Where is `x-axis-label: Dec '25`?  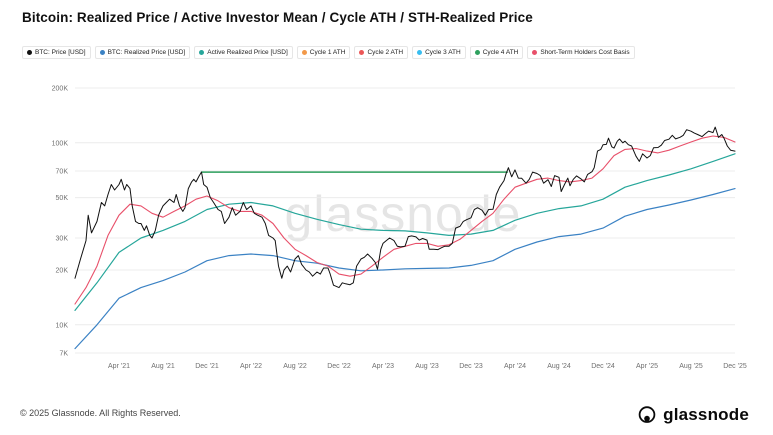
x-axis-label: Dec '25 is located at coordinates (735, 366).